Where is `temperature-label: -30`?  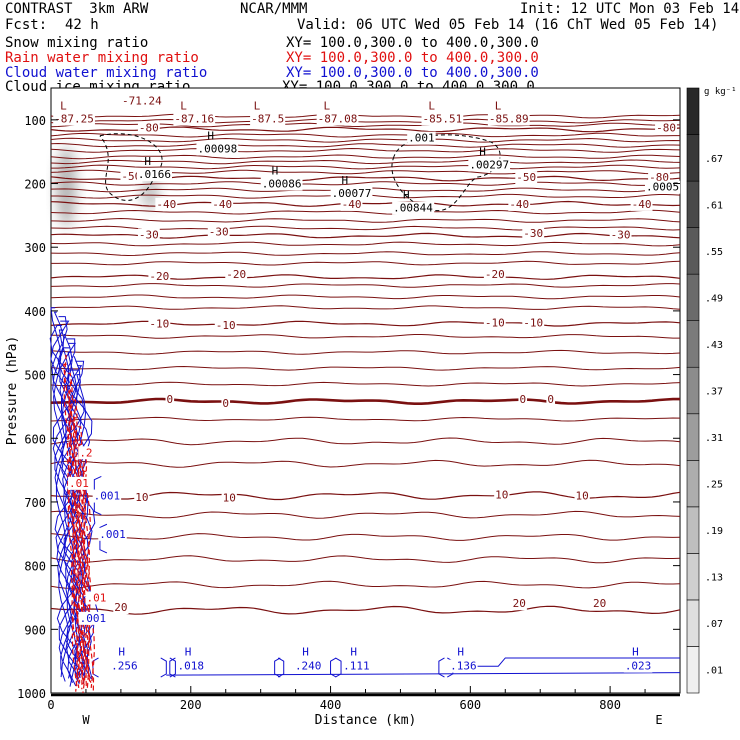
temperature-label: -30 is located at coordinates (533, 233).